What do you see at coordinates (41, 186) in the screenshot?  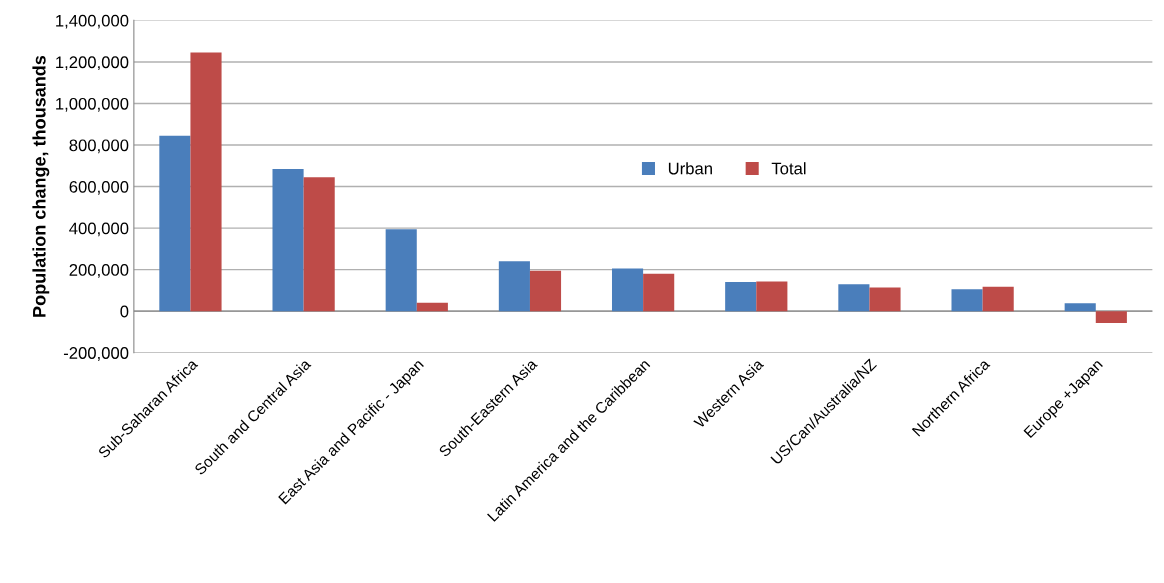 I see `y-axis-title: Population change, thousands` at bounding box center [41, 186].